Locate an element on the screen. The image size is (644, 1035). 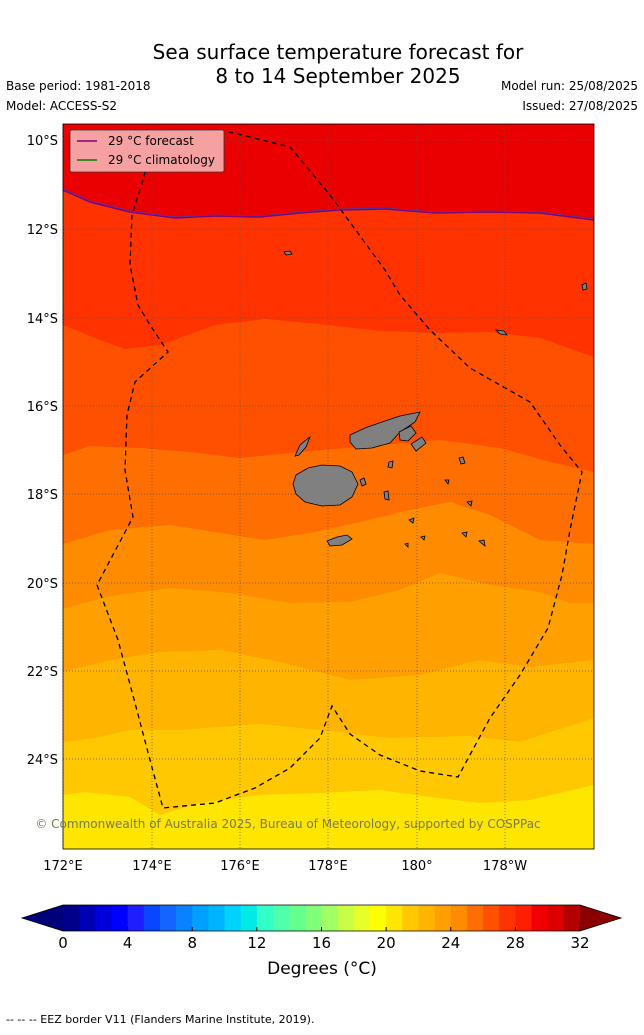
colorbar-tick-label: 8 is located at coordinates (192, 943).